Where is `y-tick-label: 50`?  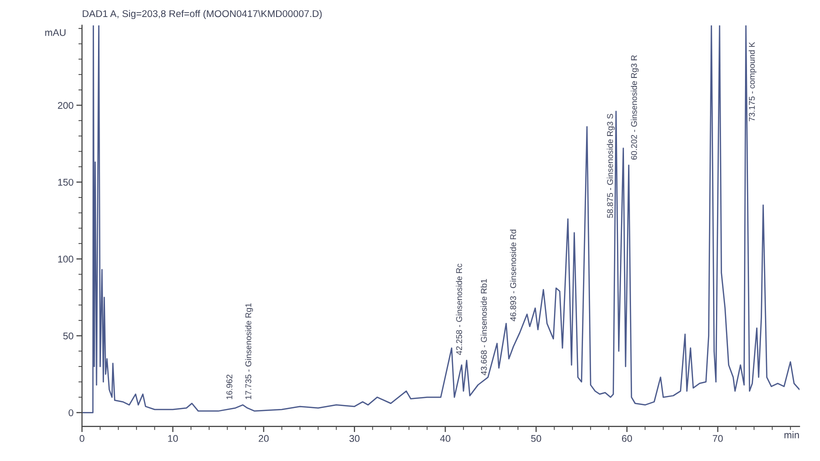
y-tick-label: 50 is located at coordinates (68, 336).